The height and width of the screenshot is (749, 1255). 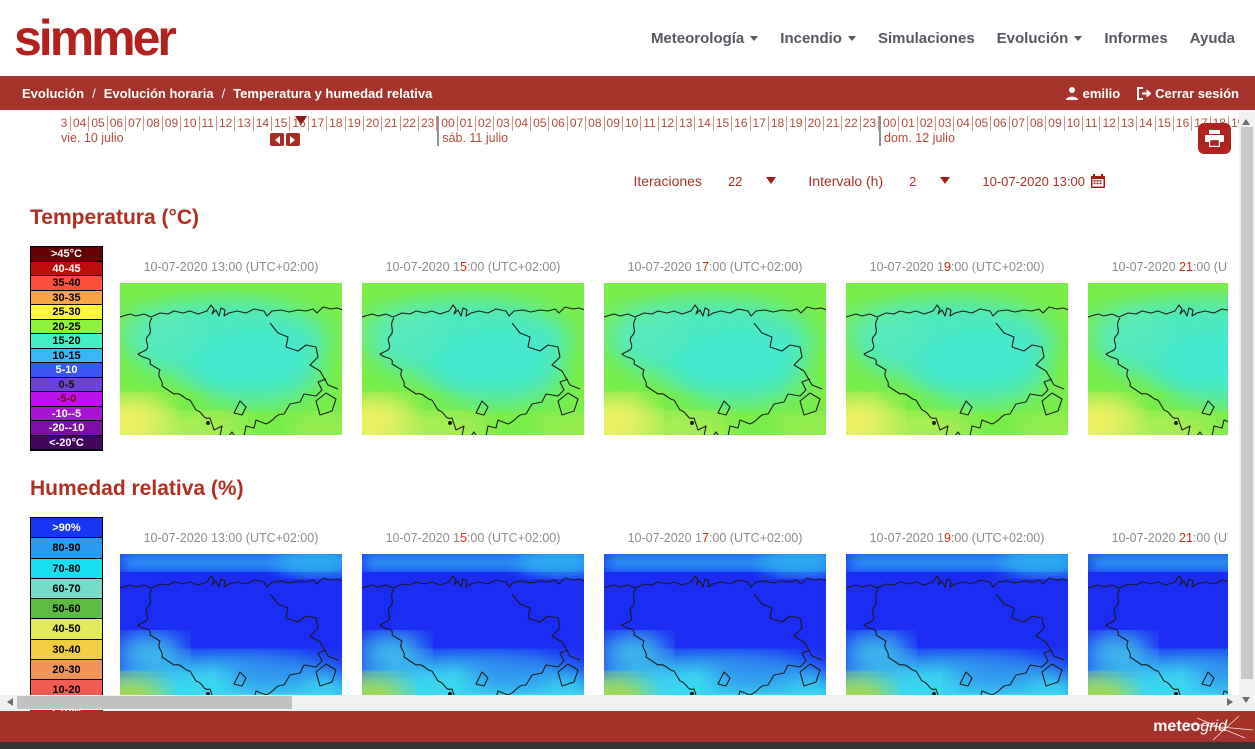 What do you see at coordinates (323, 93) in the screenshot?
I see `breadcrumb-item: / Temperatura y humedad relativa` at bounding box center [323, 93].